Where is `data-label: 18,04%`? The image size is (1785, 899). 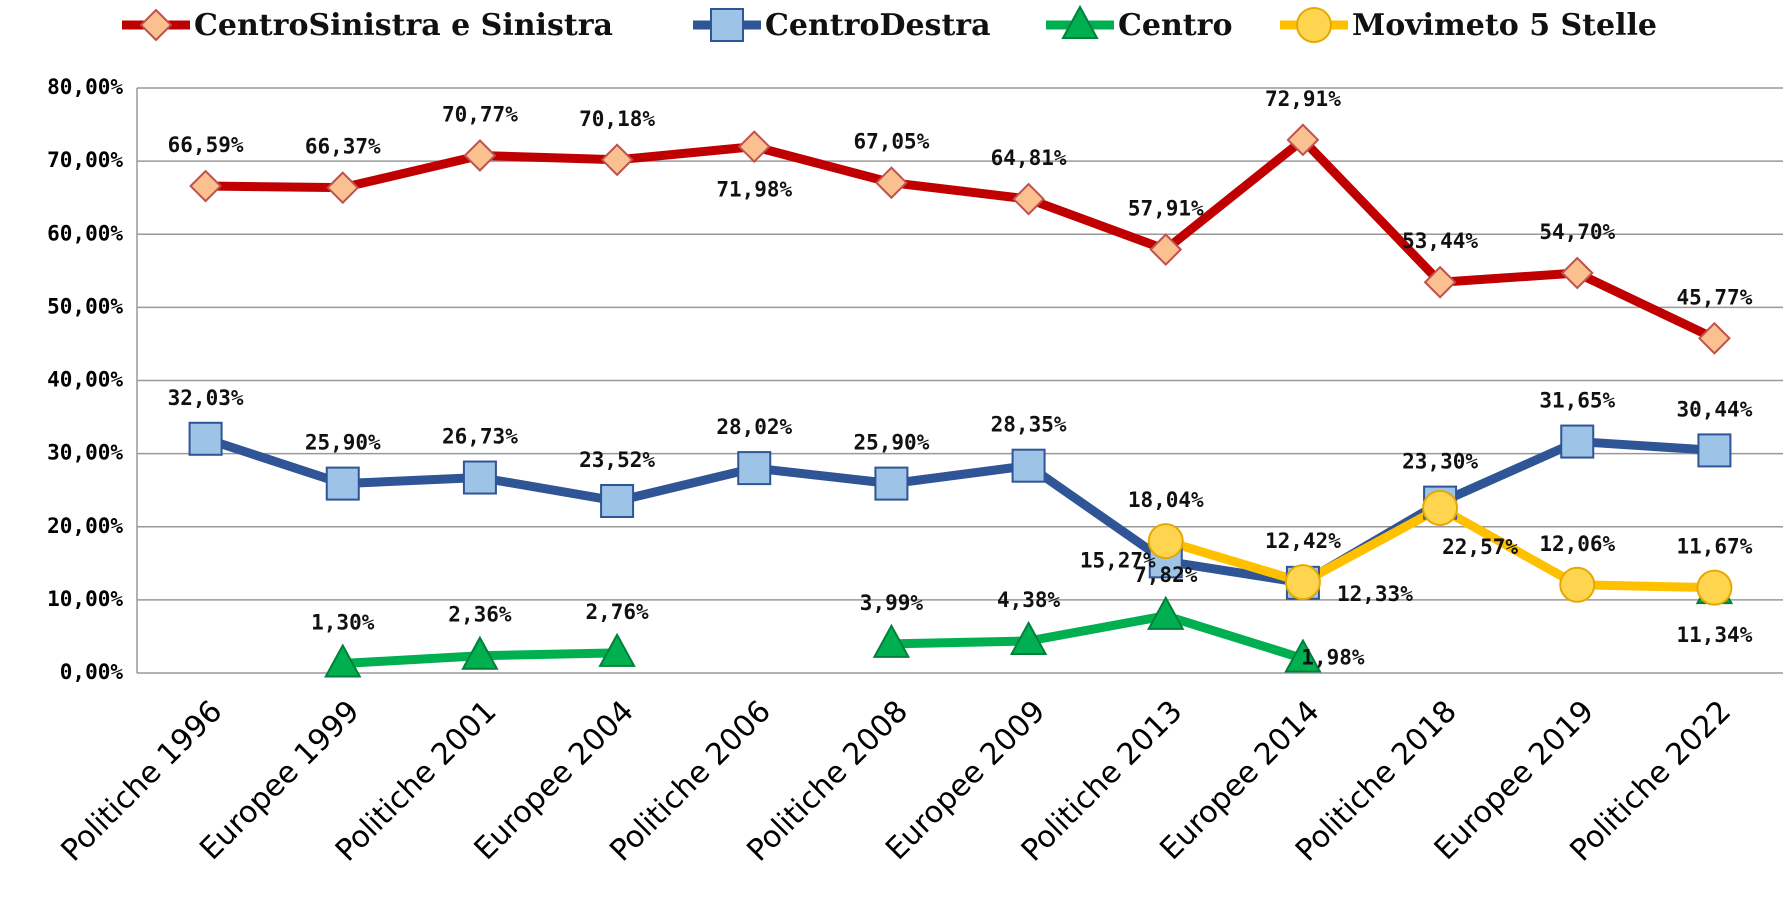
data-label: 18,04% is located at coordinates (1166, 500).